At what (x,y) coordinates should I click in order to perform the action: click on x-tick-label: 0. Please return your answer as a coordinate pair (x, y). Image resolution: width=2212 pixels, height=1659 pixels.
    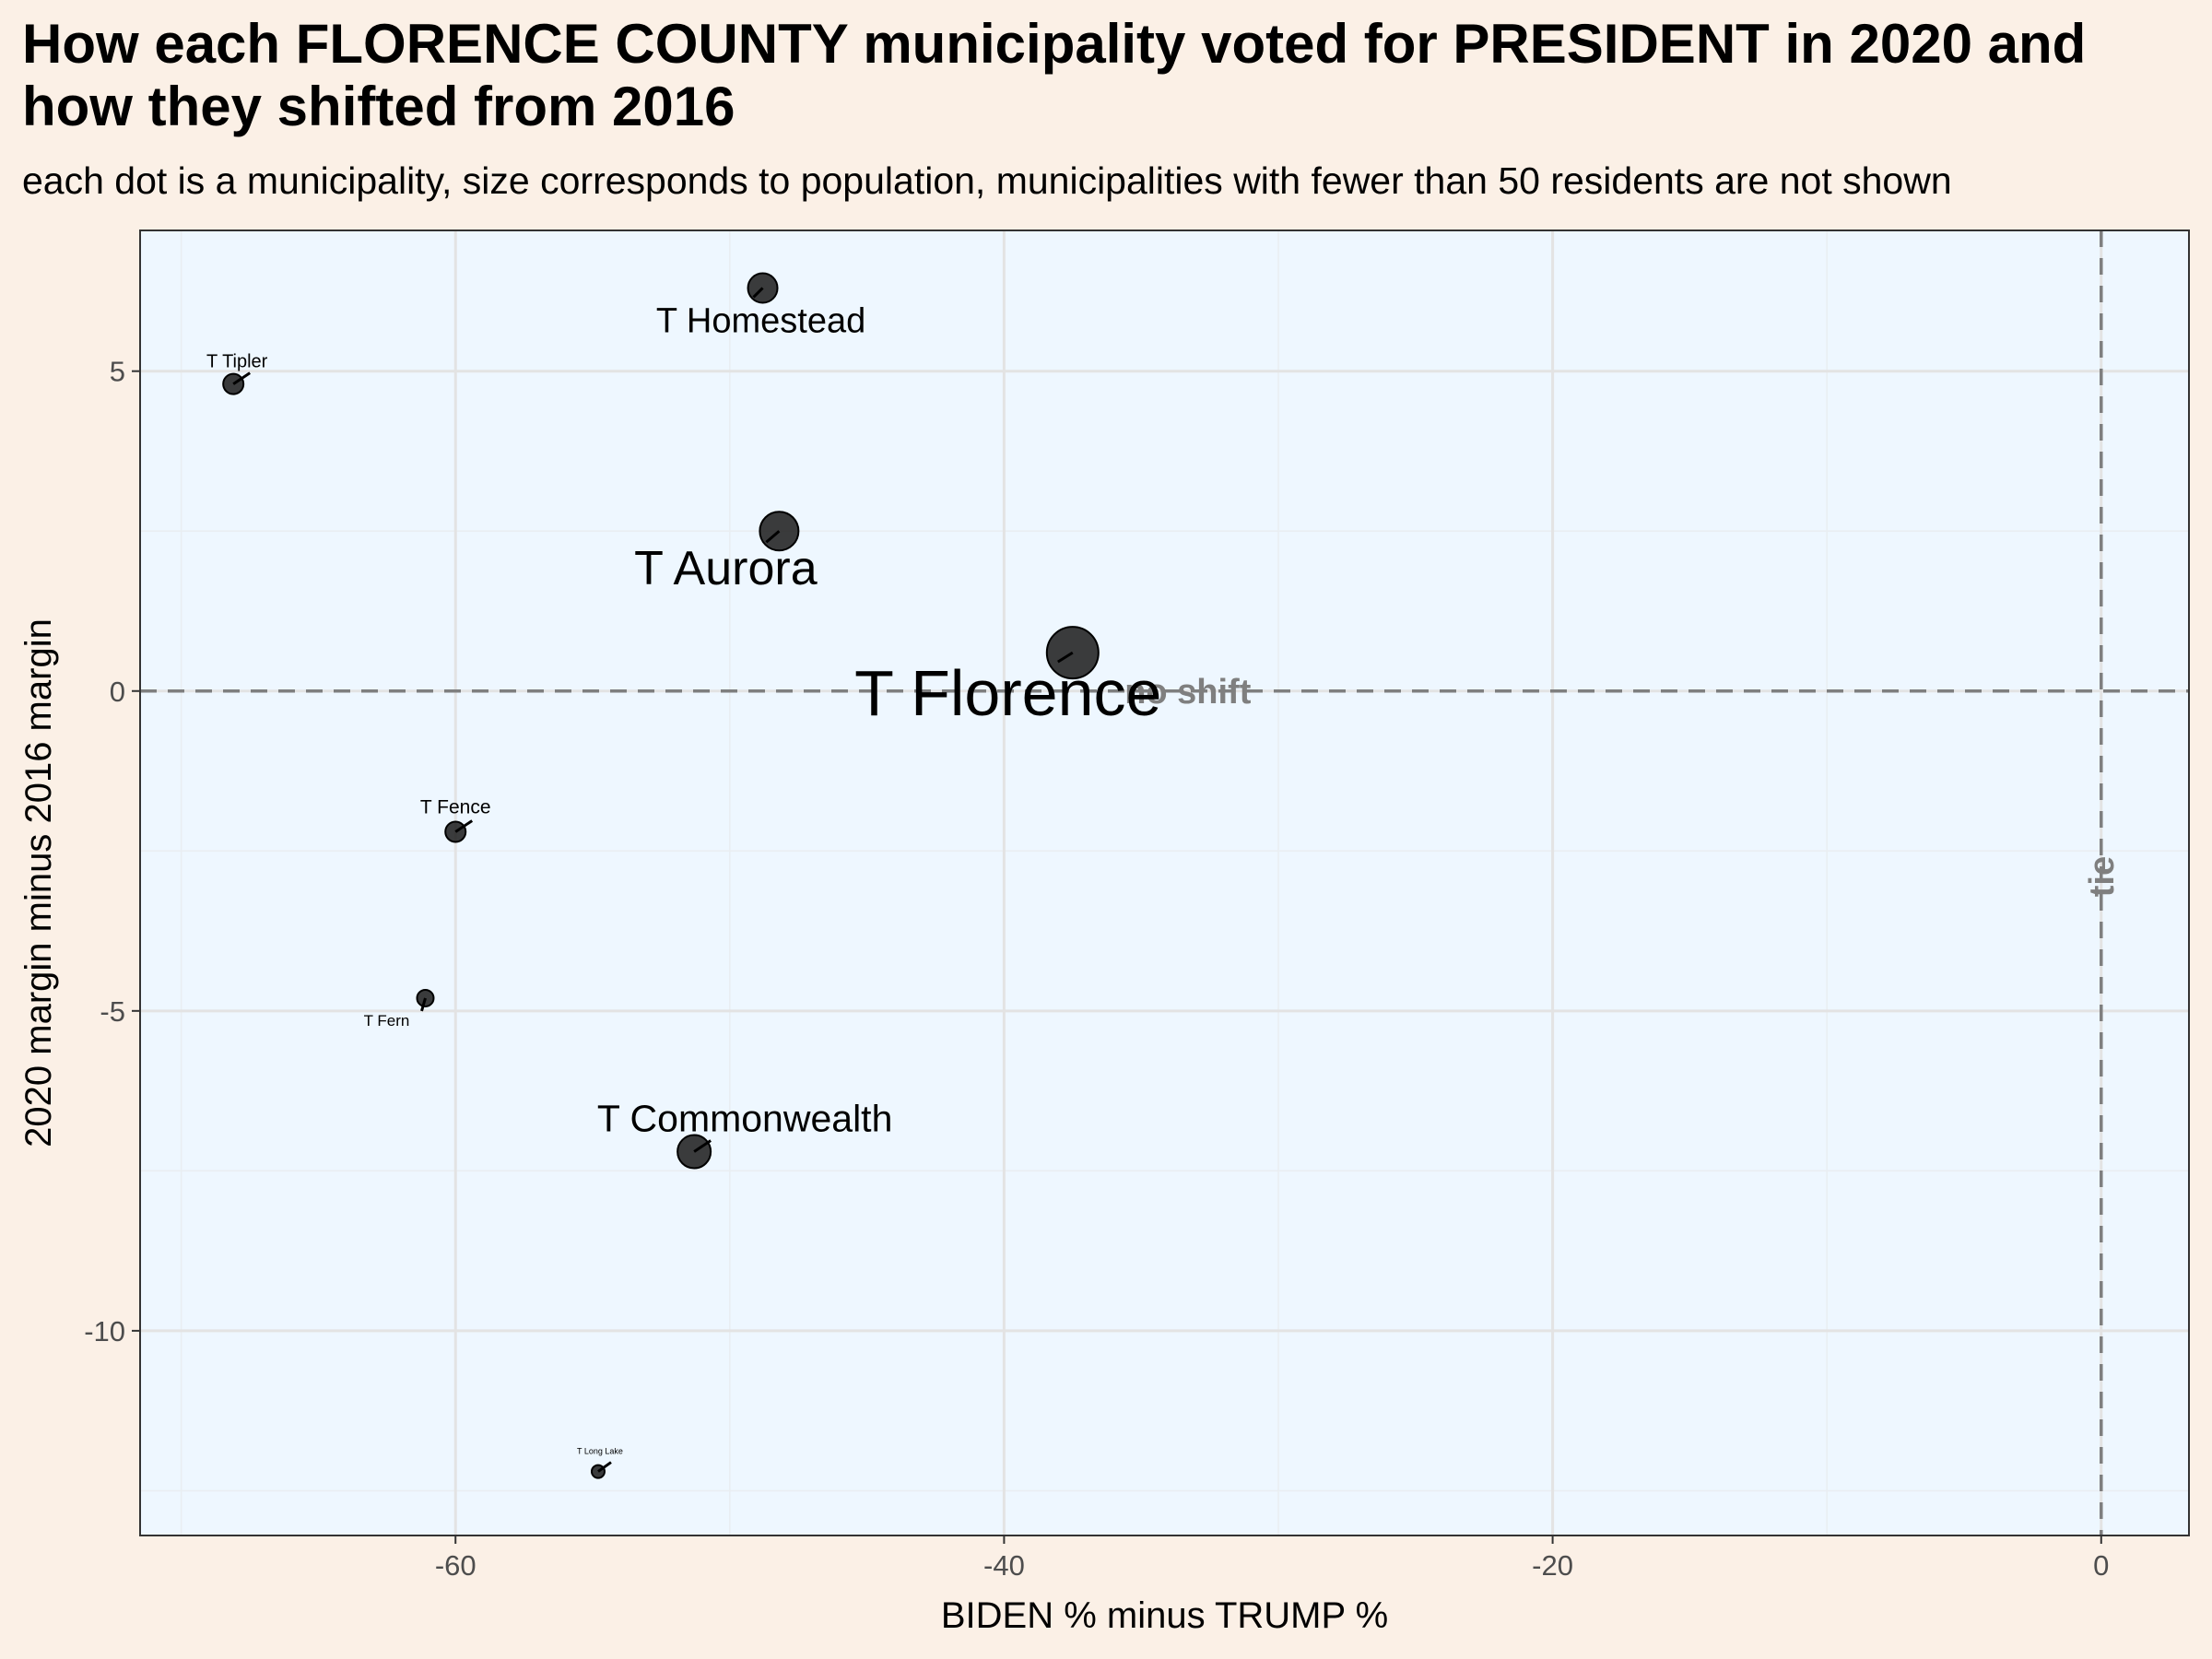
    Looking at the image, I should click on (2101, 1565).